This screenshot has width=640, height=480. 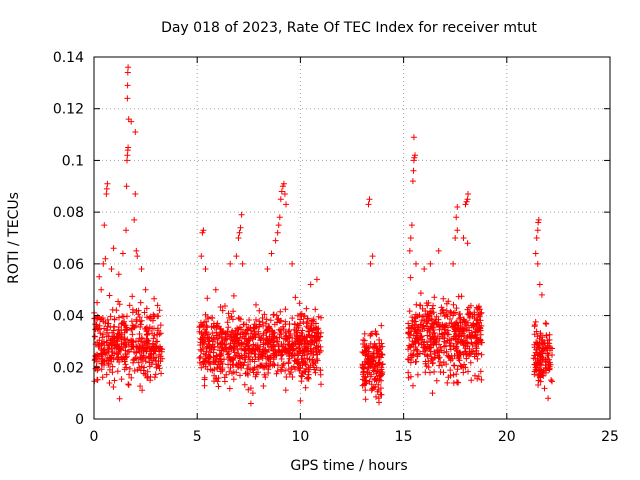 What do you see at coordinates (404, 437) in the screenshot?
I see `x-tick-label: 15` at bounding box center [404, 437].